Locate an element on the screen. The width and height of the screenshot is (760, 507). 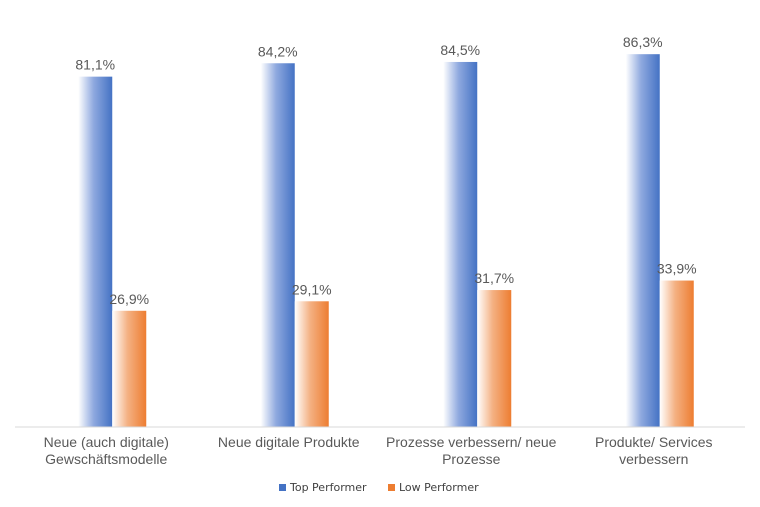
category-label-3-line-1: Prozesse verbessern/ neue is located at coordinates (471, 442).